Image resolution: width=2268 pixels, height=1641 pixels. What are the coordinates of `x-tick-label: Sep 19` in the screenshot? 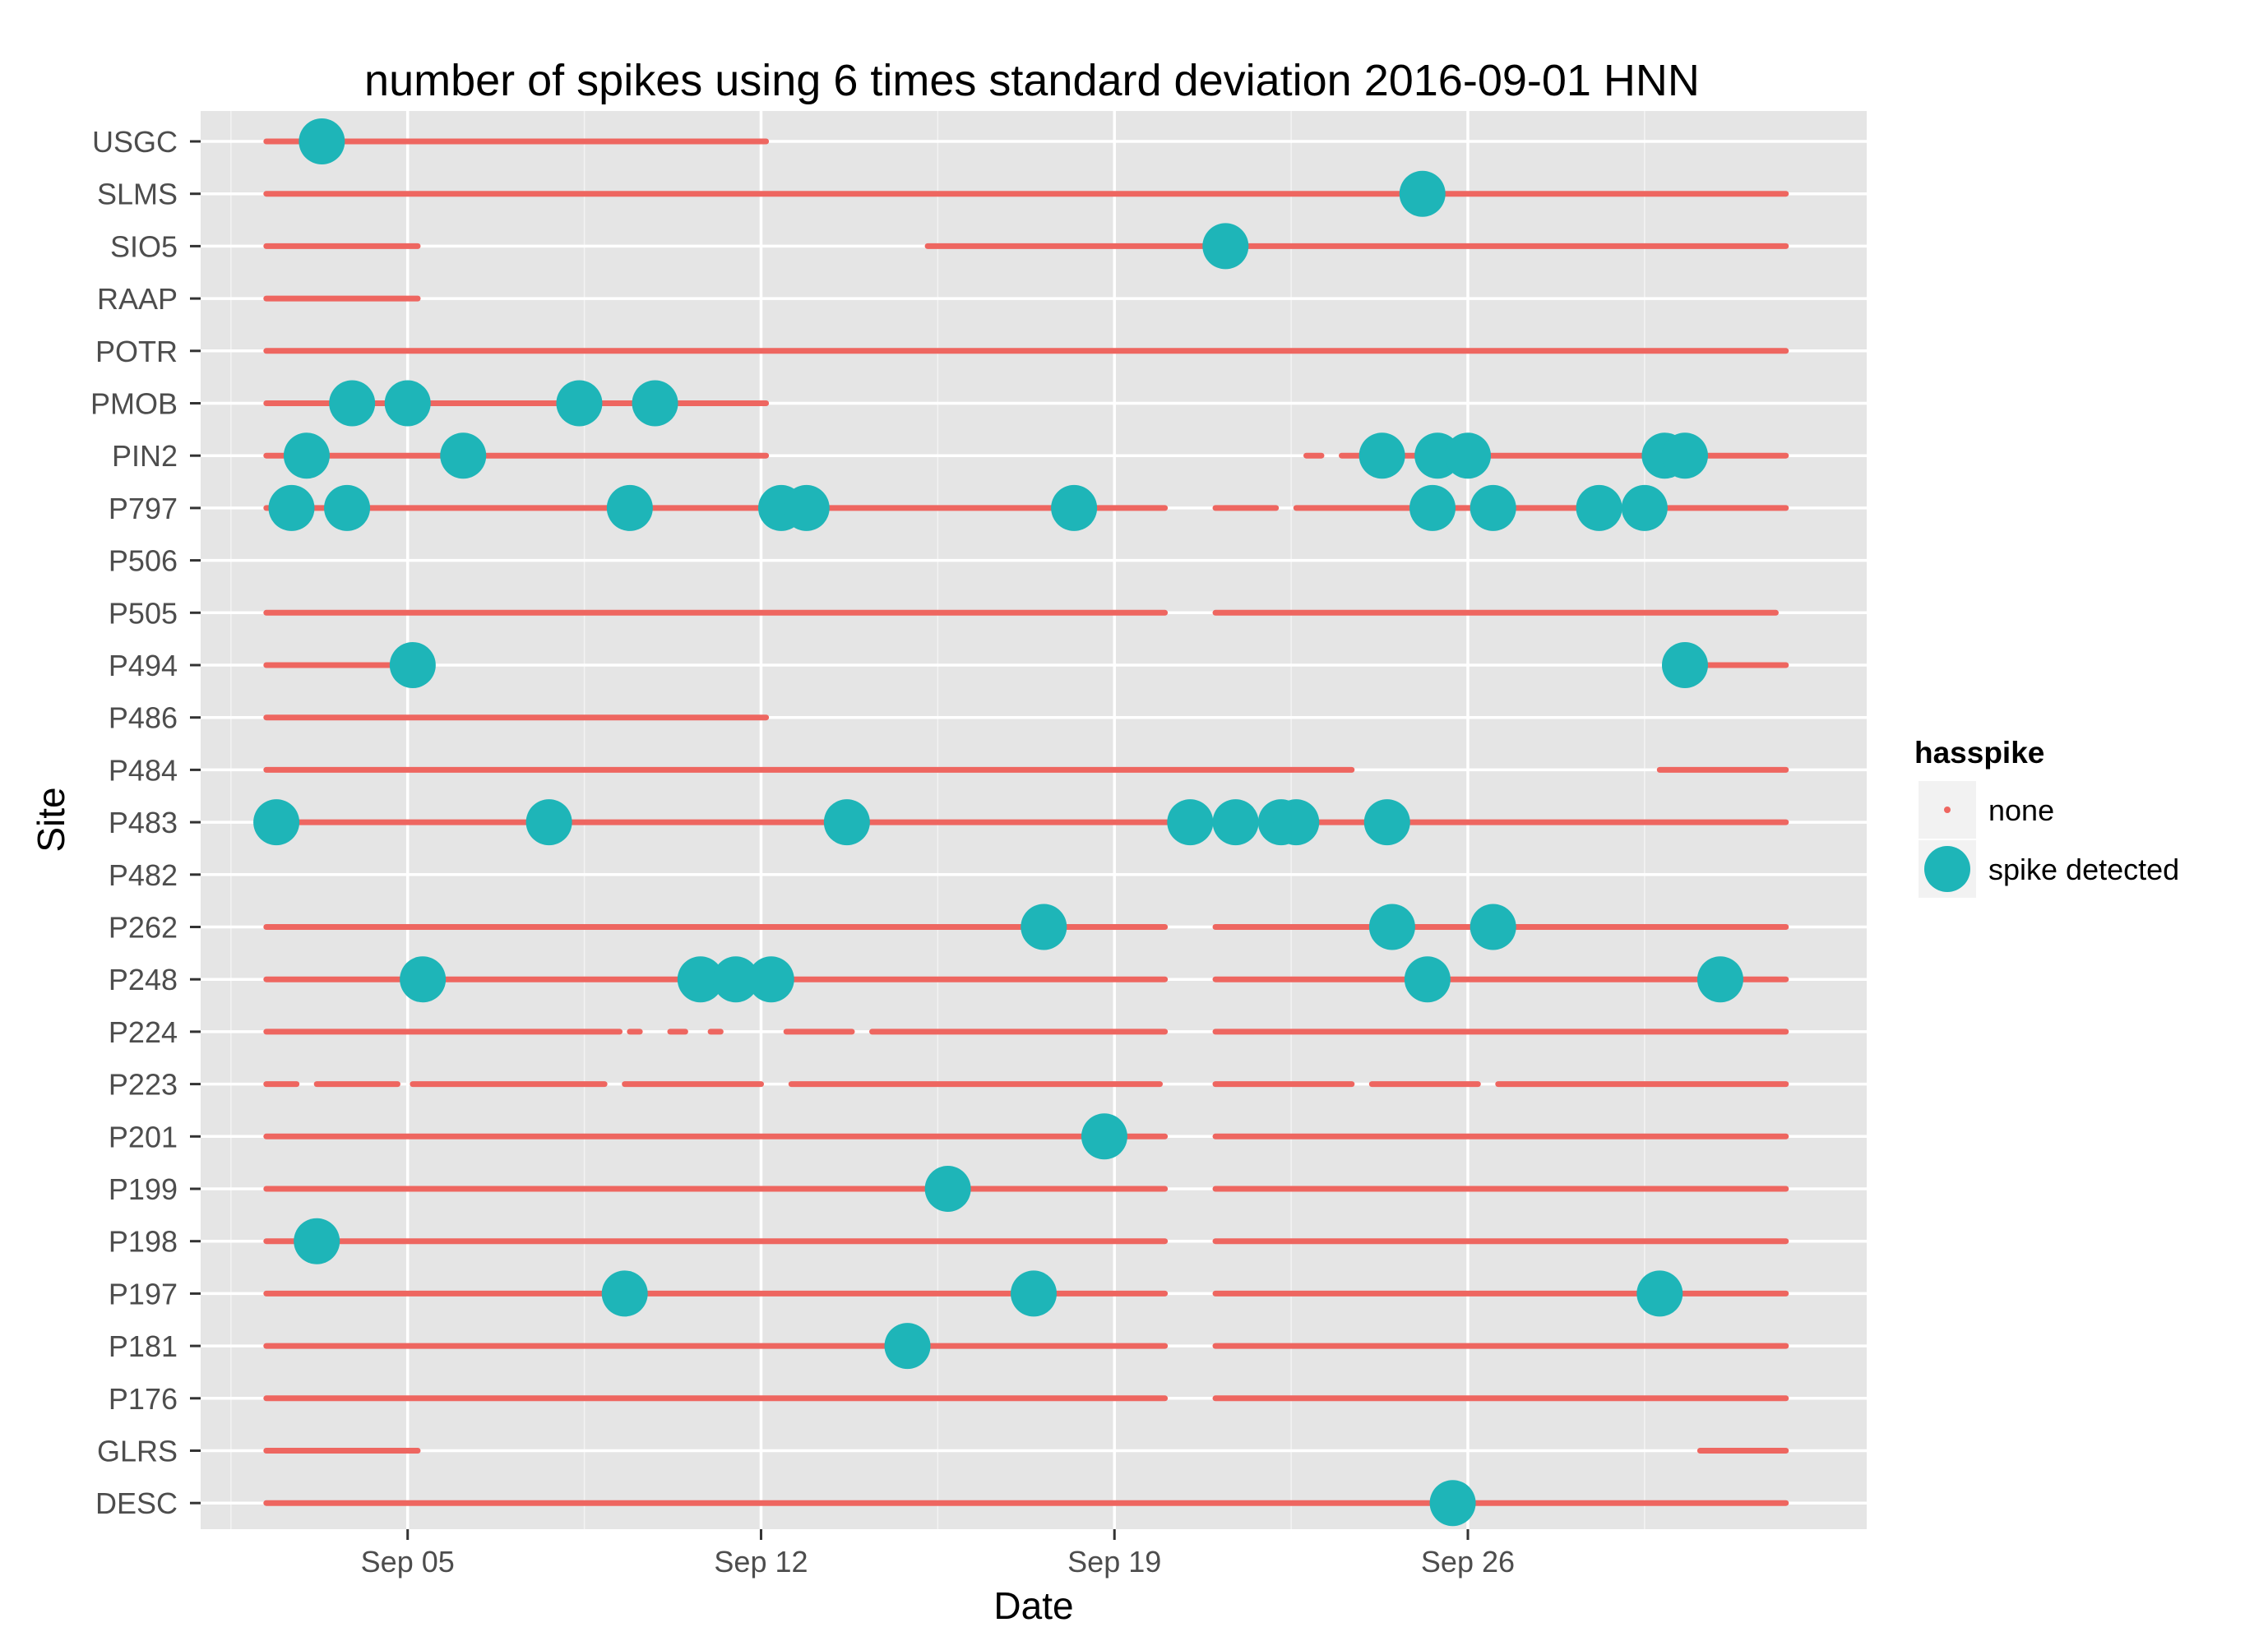 It's located at (1114, 1562).